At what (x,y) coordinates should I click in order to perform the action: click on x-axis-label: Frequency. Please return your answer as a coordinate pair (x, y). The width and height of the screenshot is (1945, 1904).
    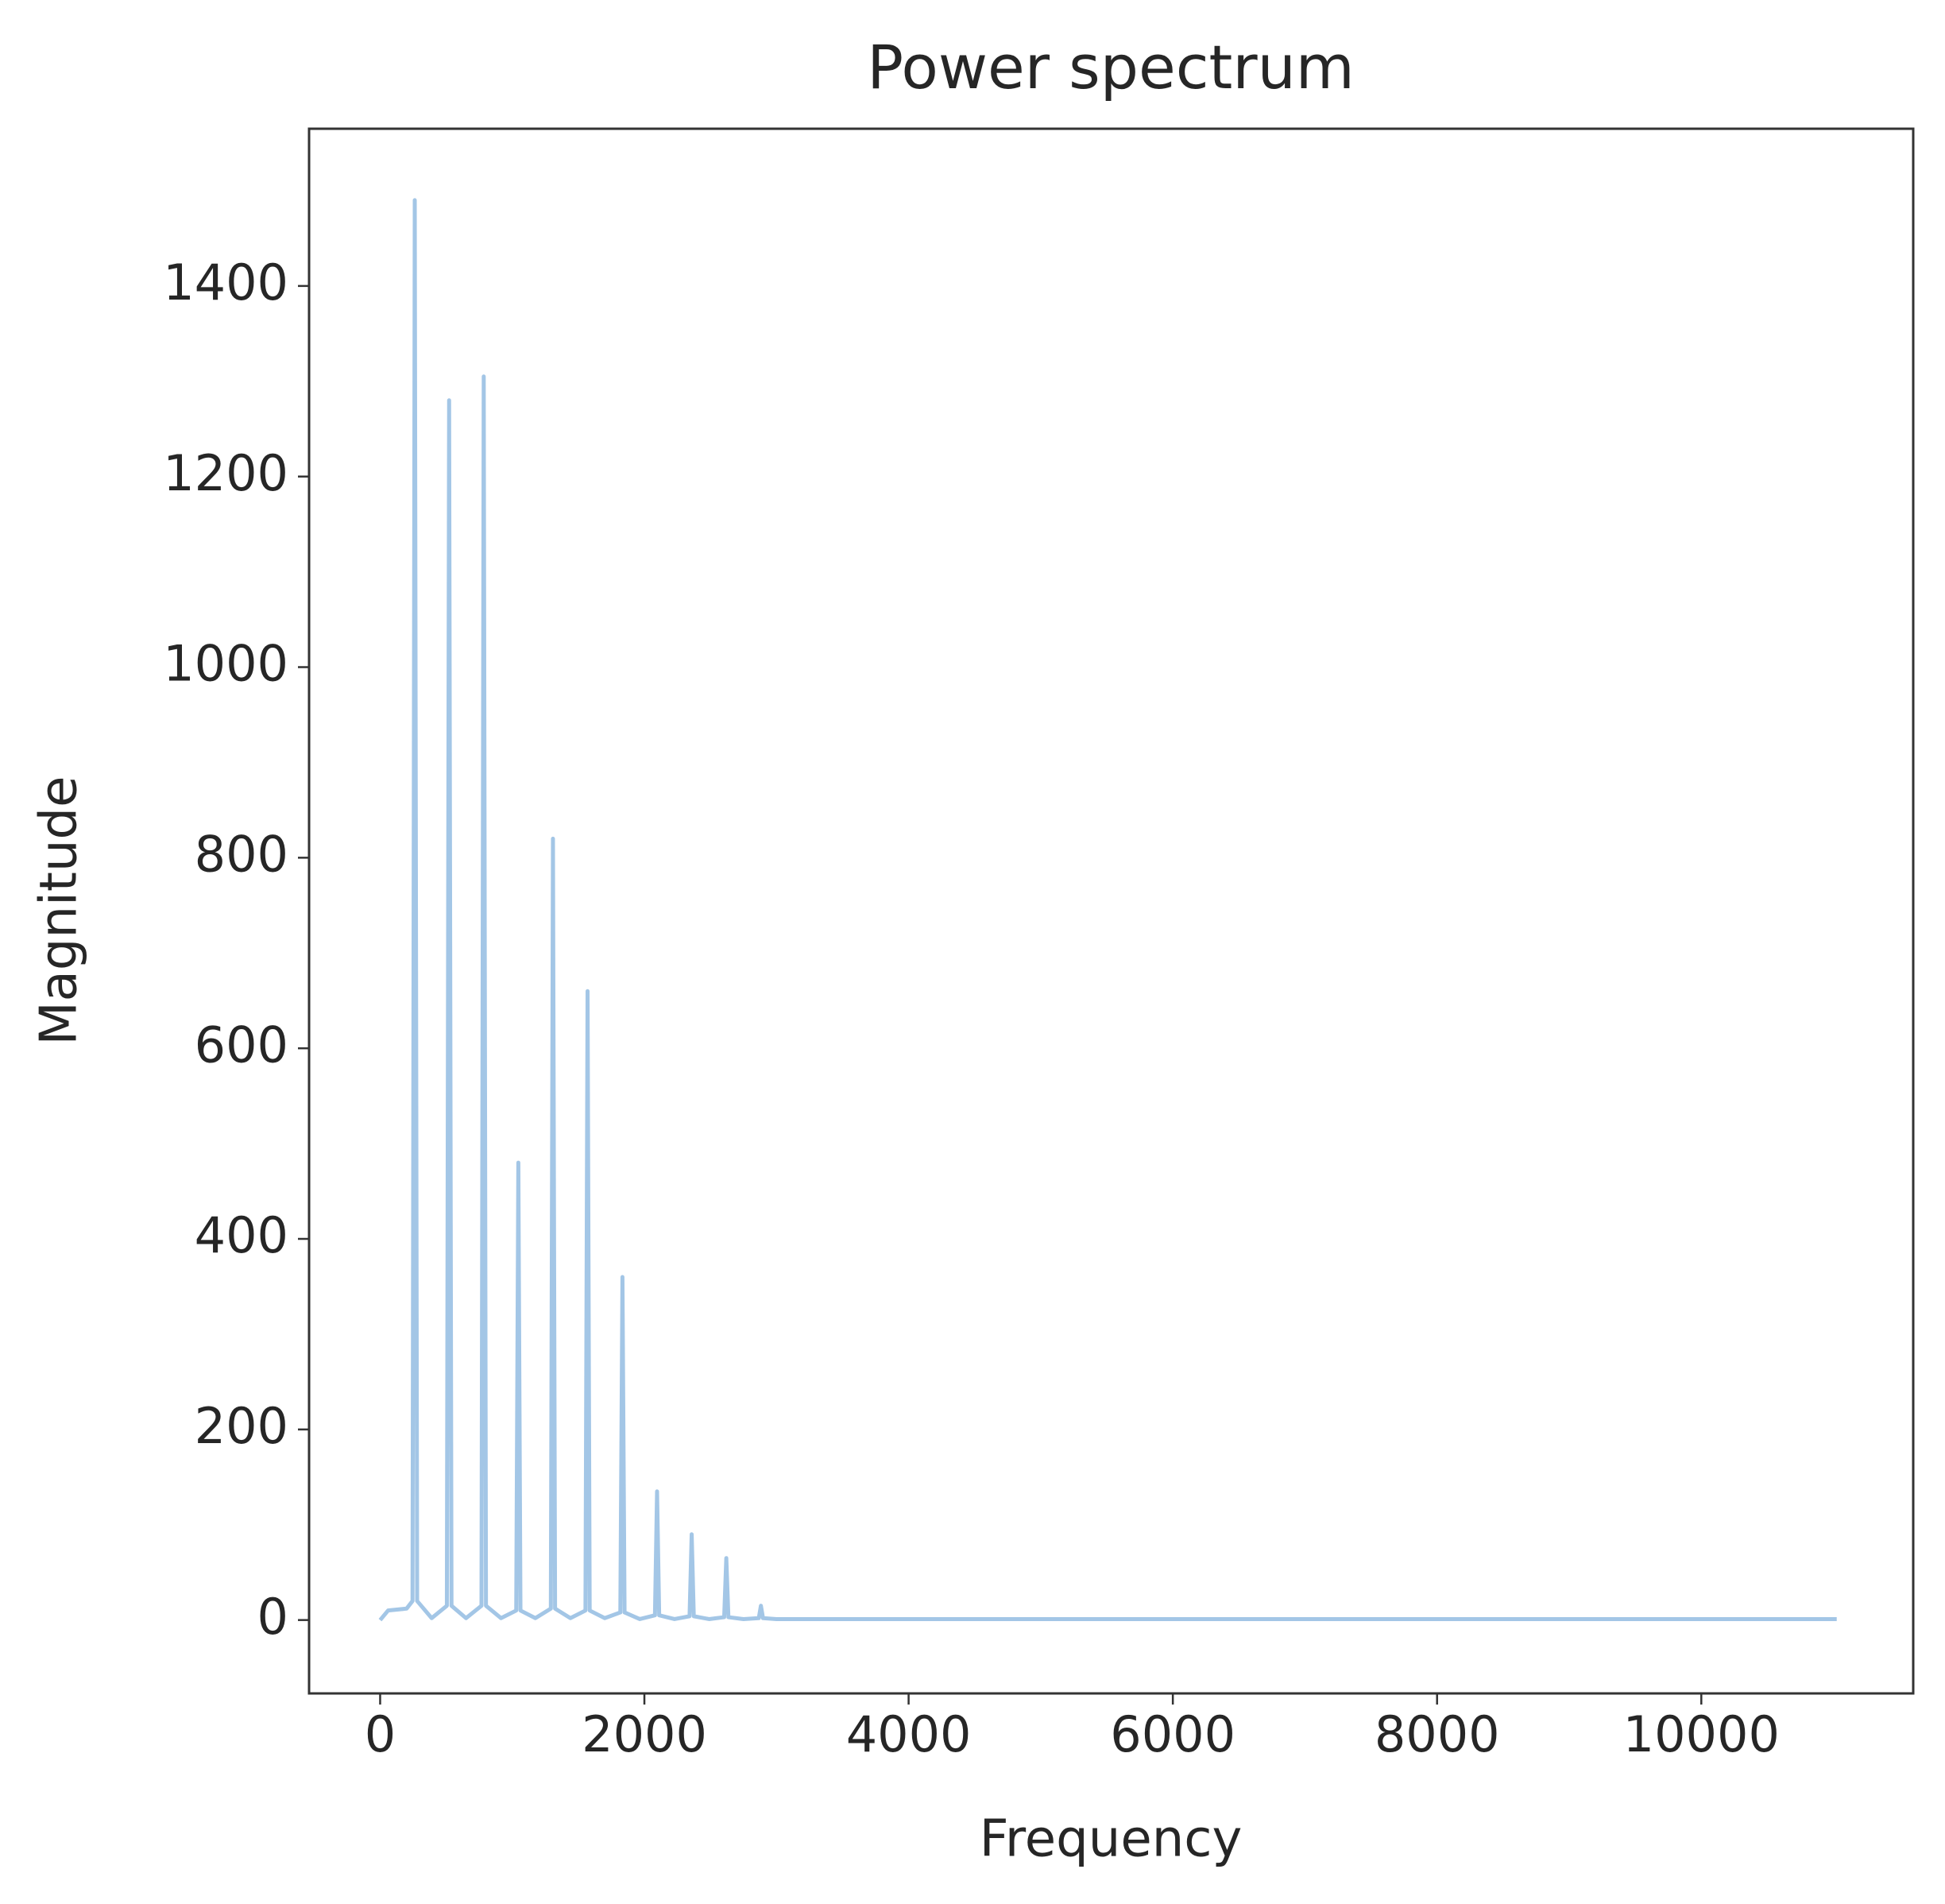
    Looking at the image, I should click on (1111, 1840).